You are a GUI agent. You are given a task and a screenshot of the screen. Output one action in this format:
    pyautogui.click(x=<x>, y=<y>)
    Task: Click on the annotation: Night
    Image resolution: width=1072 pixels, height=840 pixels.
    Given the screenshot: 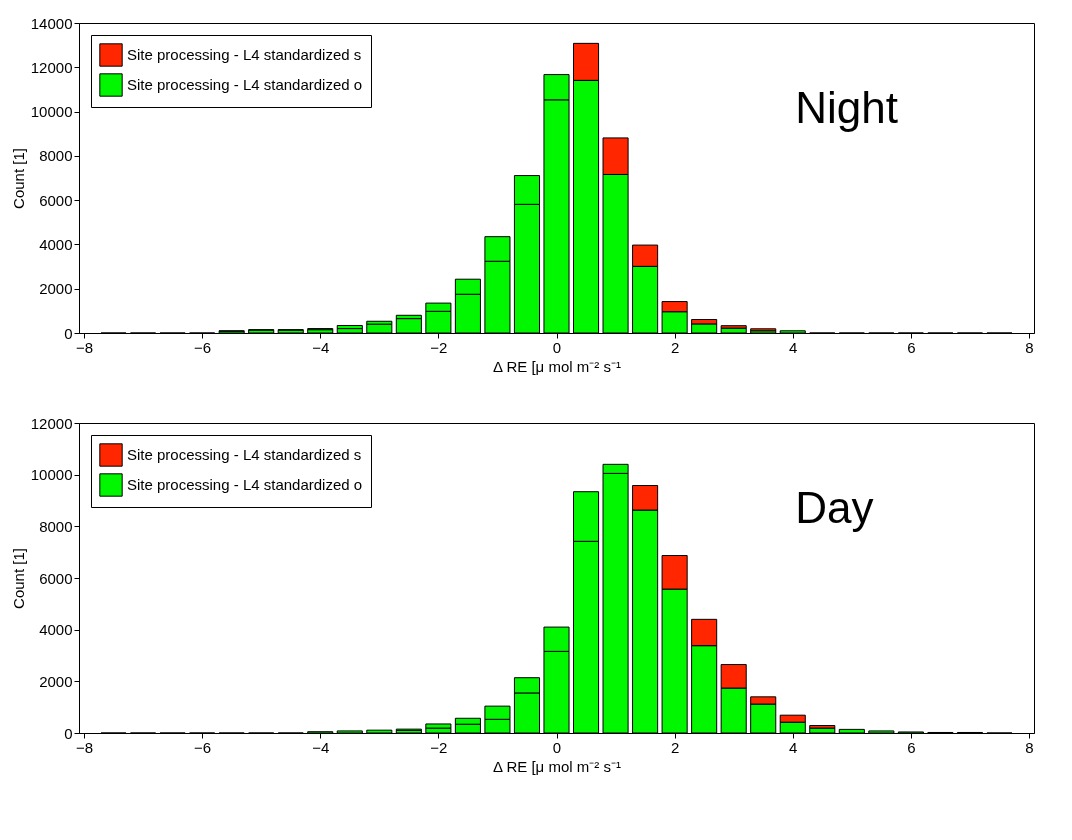 What is the action you would take?
    pyautogui.click(x=846, y=107)
    